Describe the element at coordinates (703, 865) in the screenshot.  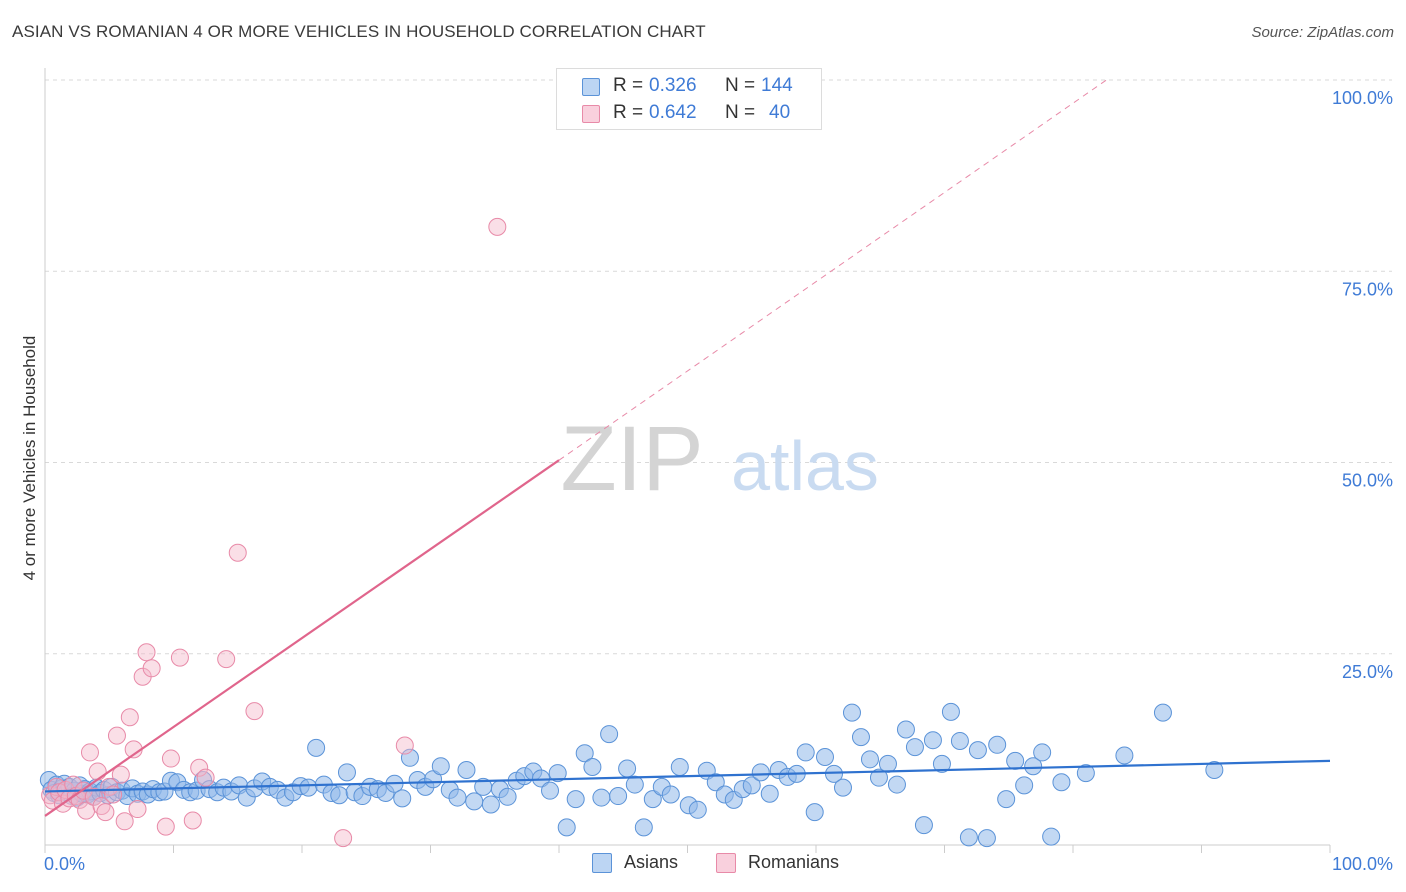
I see `series-legend: Asians Romanians` at that location.